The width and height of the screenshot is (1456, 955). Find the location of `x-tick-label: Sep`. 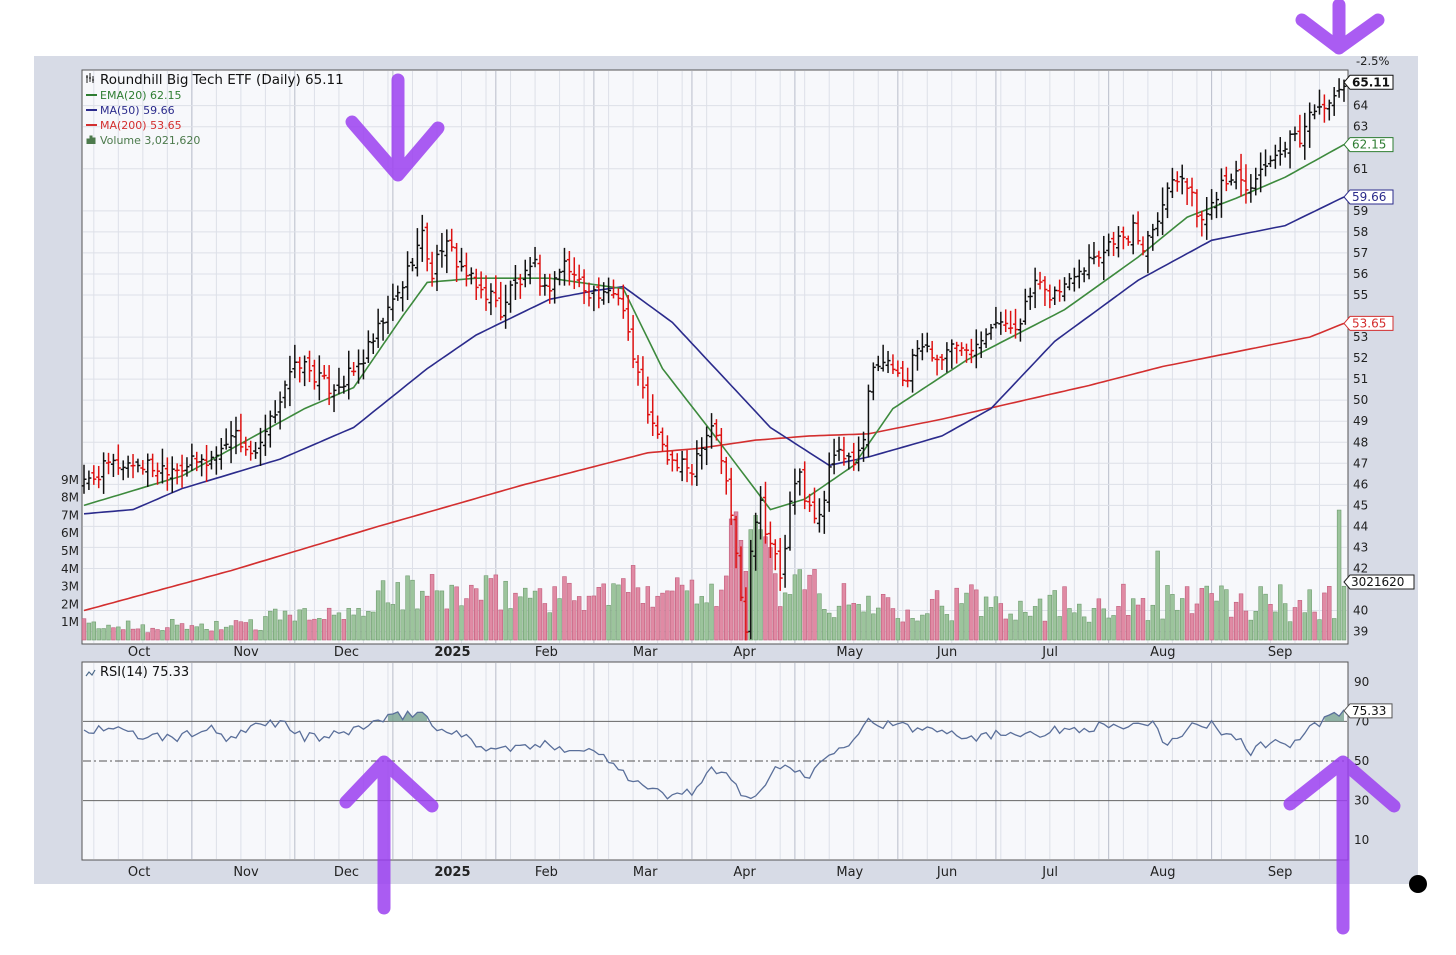

x-tick-label: Sep is located at coordinates (1280, 652).